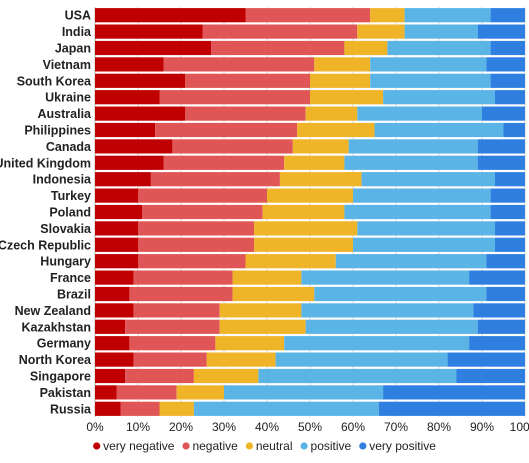  Describe the element at coordinates (396, 427) in the screenshot. I see `x-tick-label: 70%` at that location.